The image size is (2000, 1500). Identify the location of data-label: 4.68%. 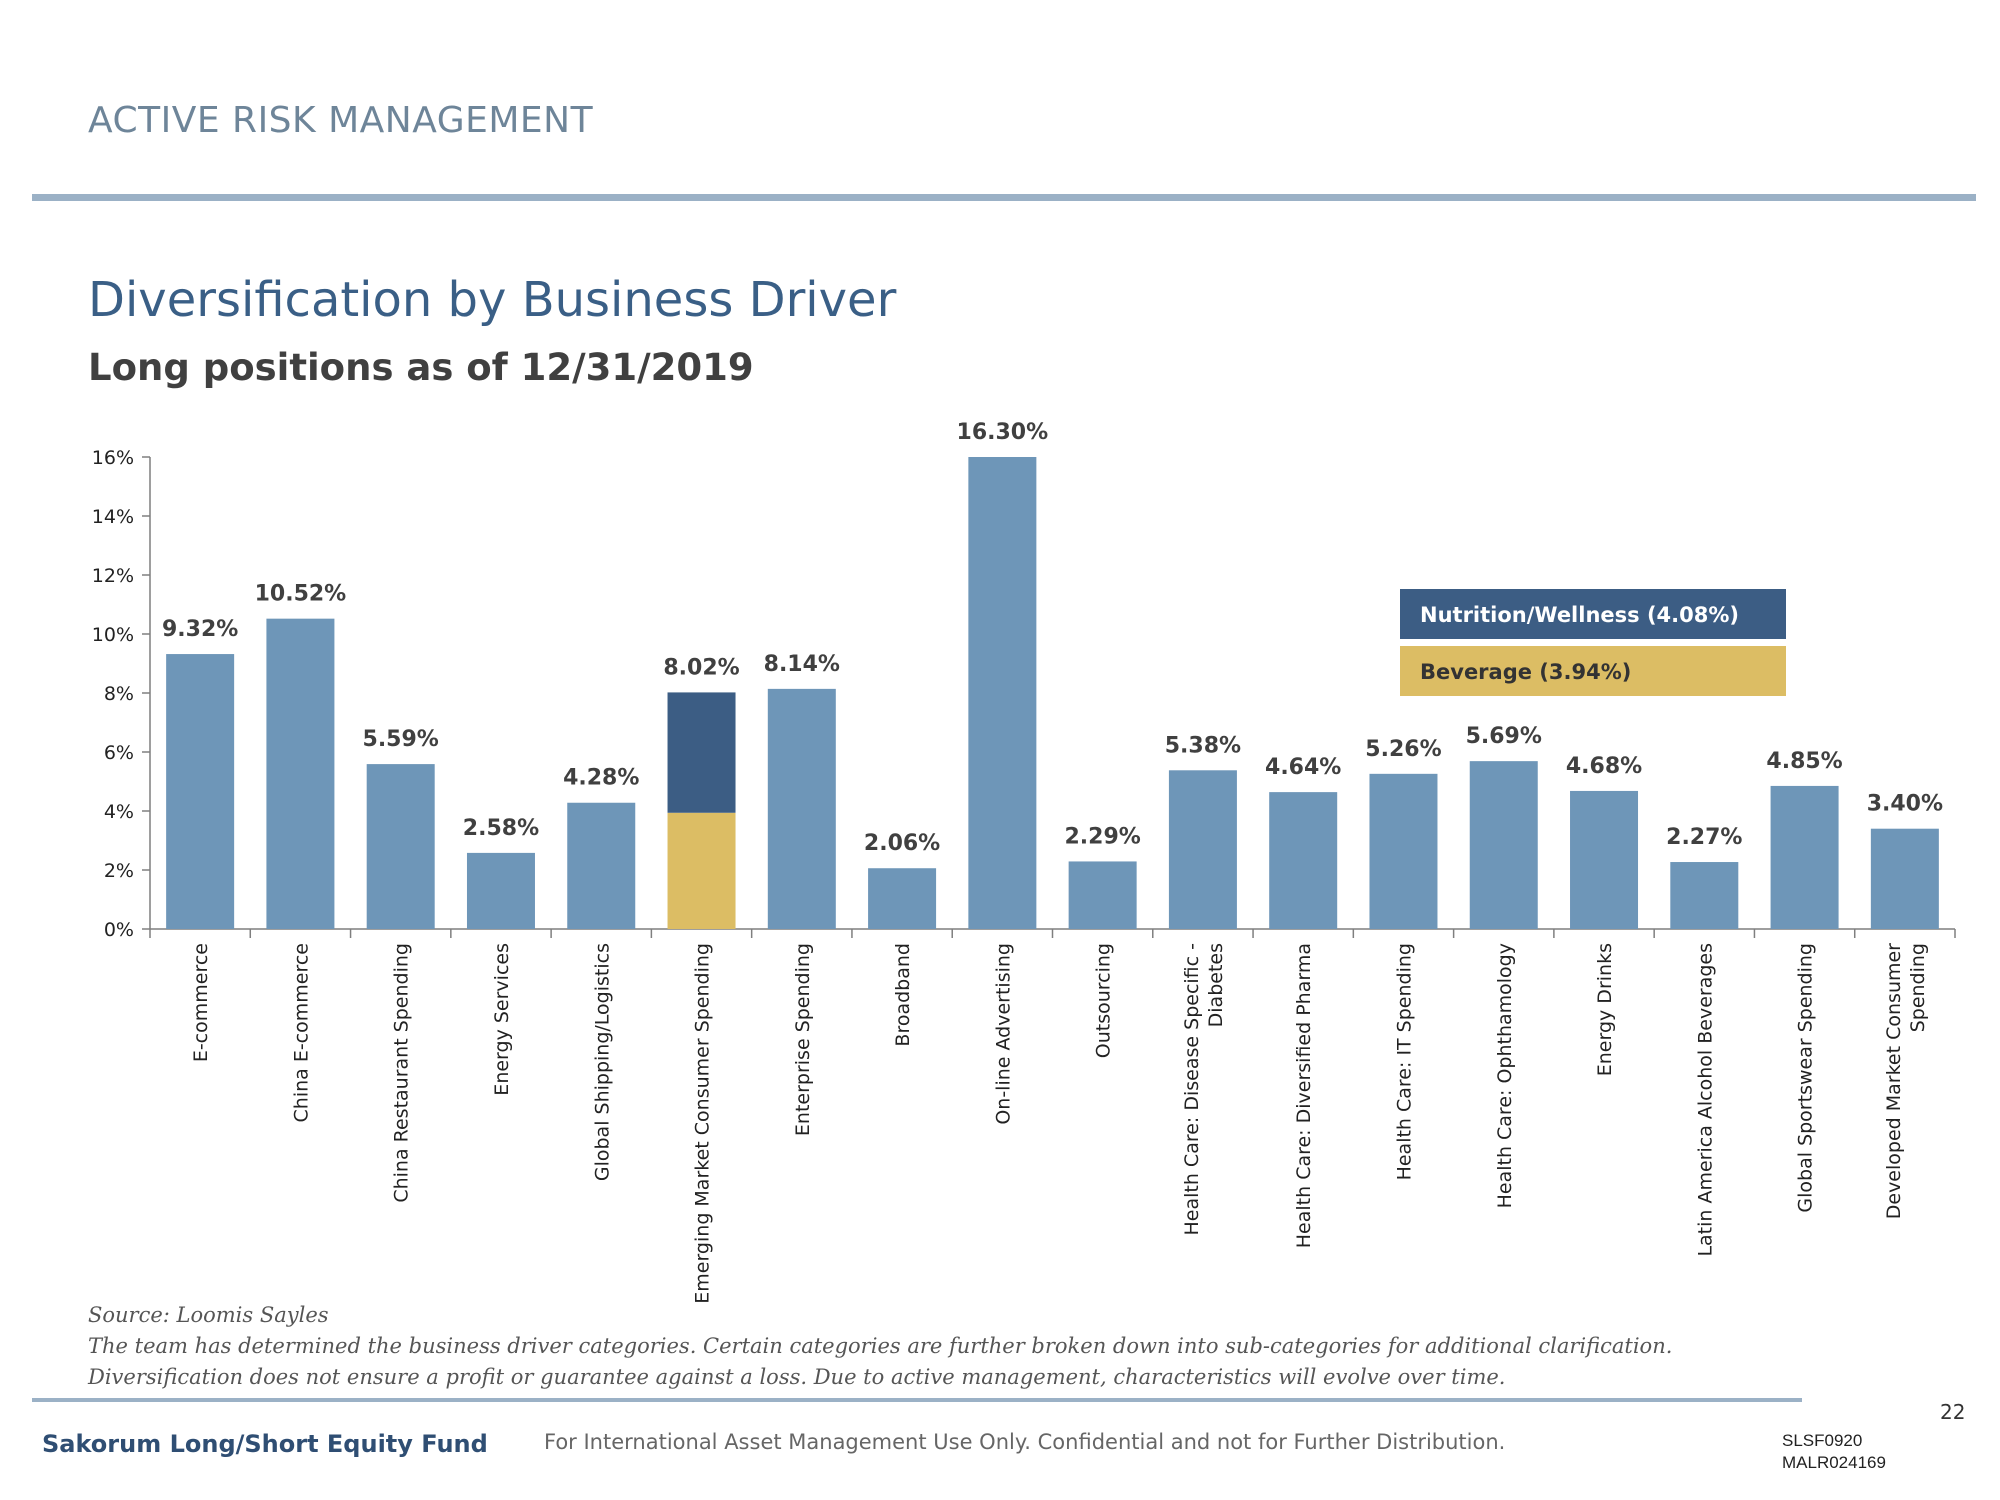
(1604, 766).